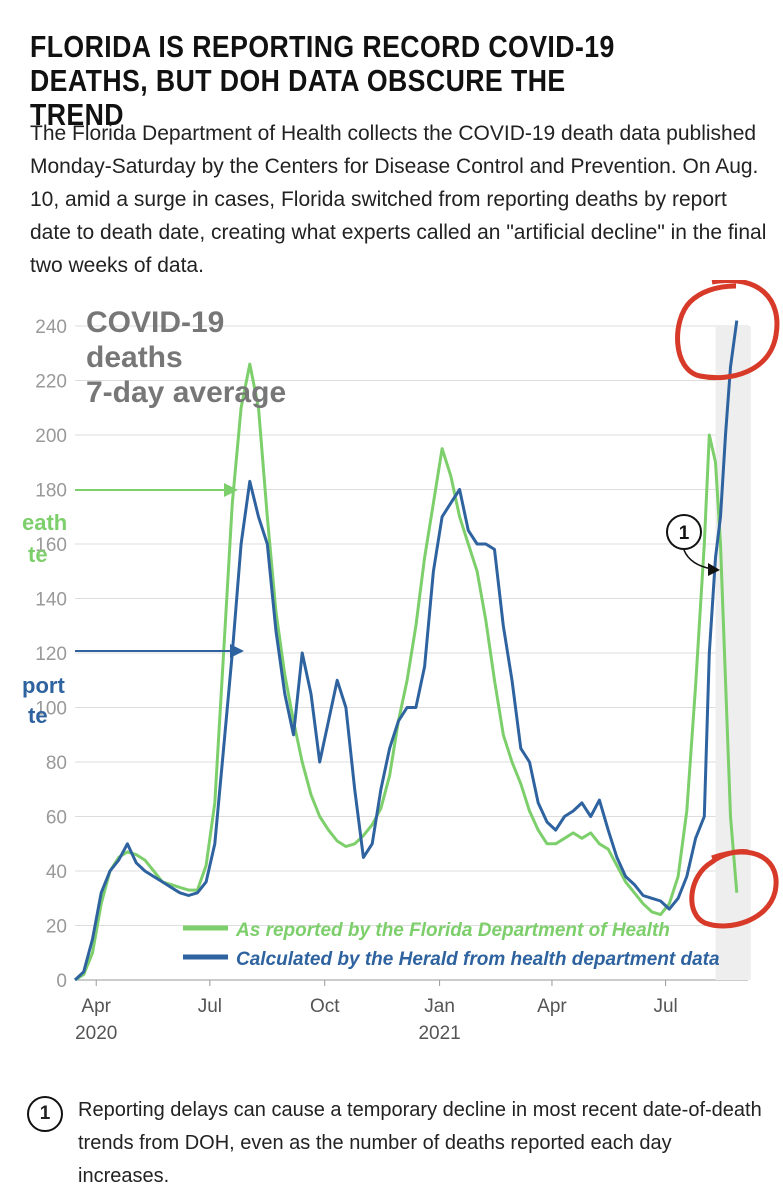  Describe the element at coordinates (38, 715) in the screenshot. I see `blue-side-label-line-2: te` at that location.